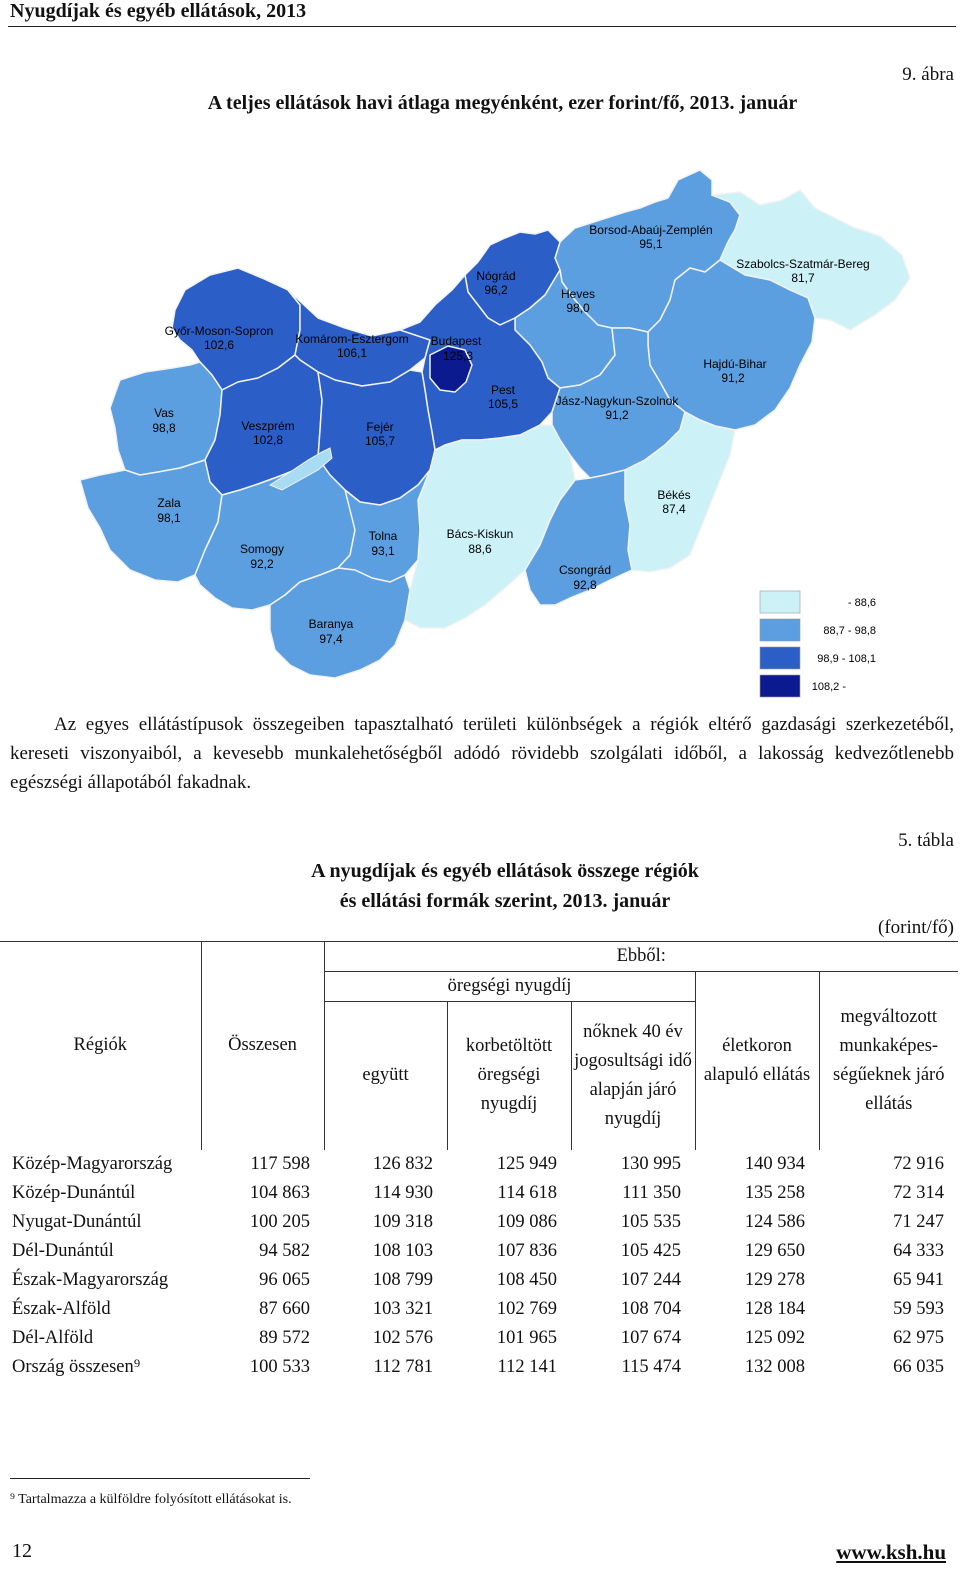 This screenshot has height=1573, width=960. Describe the element at coordinates (456, 341) in the screenshot. I see `label-budapest: Budapest` at that location.